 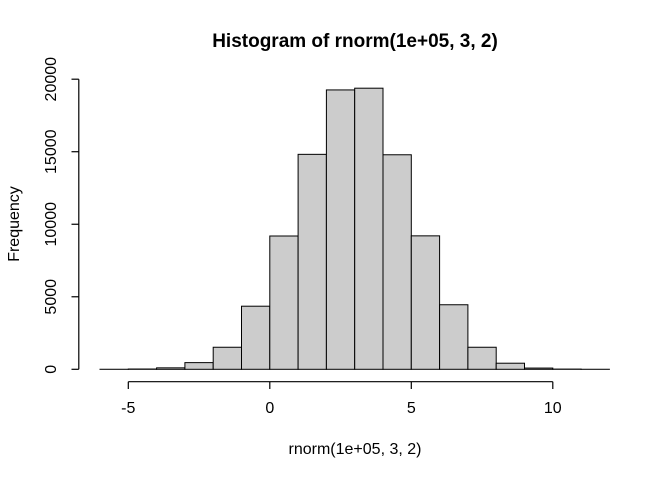 What do you see at coordinates (51, 297) in the screenshot?
I see `y-tick-label: 5000` at bounding box center [51, 297].